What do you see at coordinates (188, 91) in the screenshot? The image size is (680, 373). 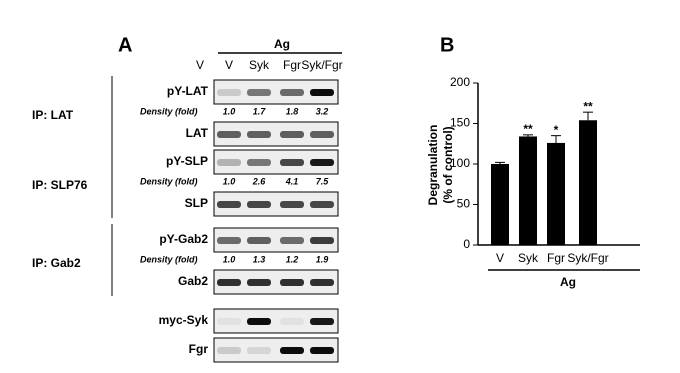 I see `blot-label: pY-LAT` at bounding box center [188, 91].